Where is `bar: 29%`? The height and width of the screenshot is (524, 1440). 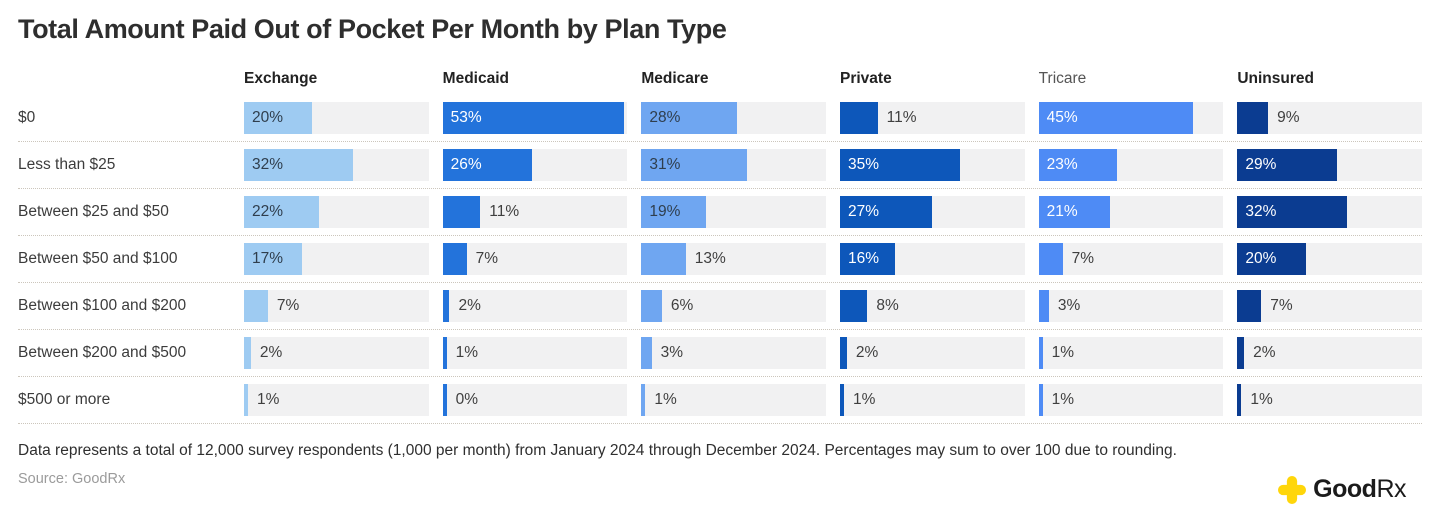 bar: 29% is located at coordinates (1287, 165).